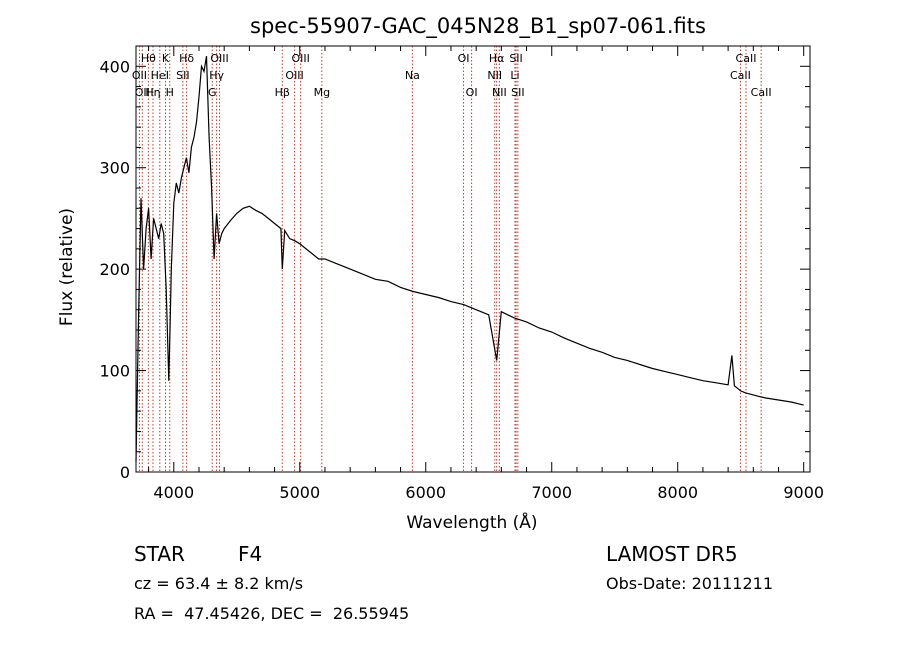 Image resolution: width=900 pixels, height=649 pixels. What do you see at coordinates (514, 75) in the screenshot?
I see `emission-line-label: Li` at bounding box center [514, 75].